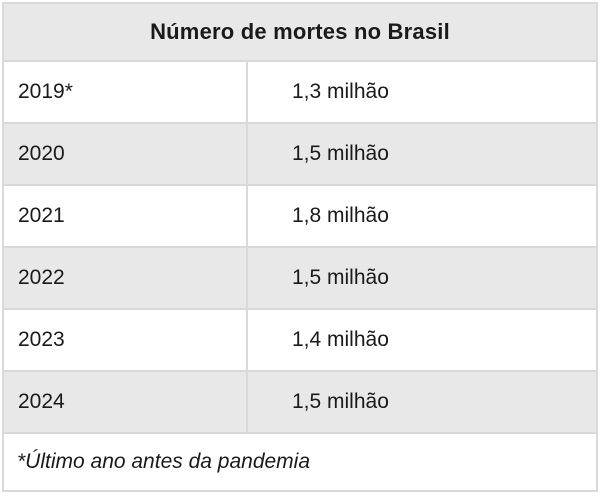 This screenshot has height=500, width=600. Describe the element at coordinates (300, 462) in the screenshot. I see `table-footnote: *Último ano antes da pandemia` at that location.